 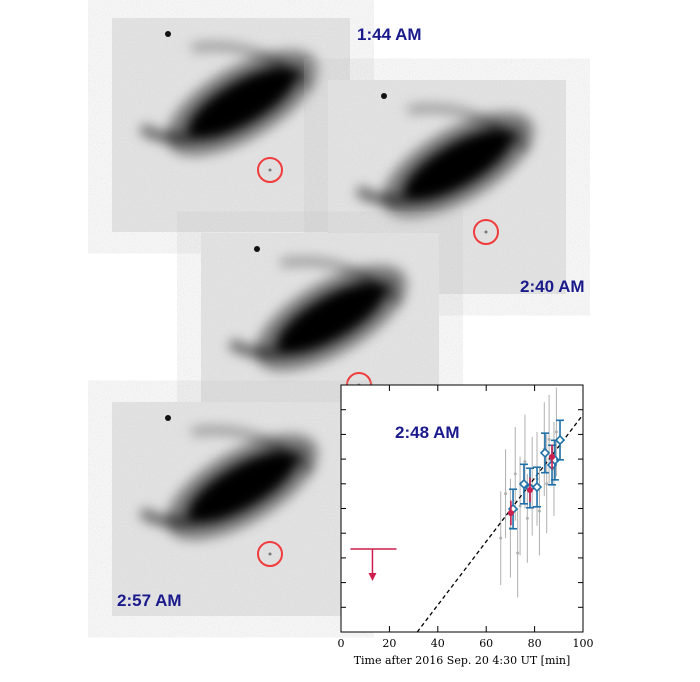 I want to click on plot-frame, so click(x=462, y=508).